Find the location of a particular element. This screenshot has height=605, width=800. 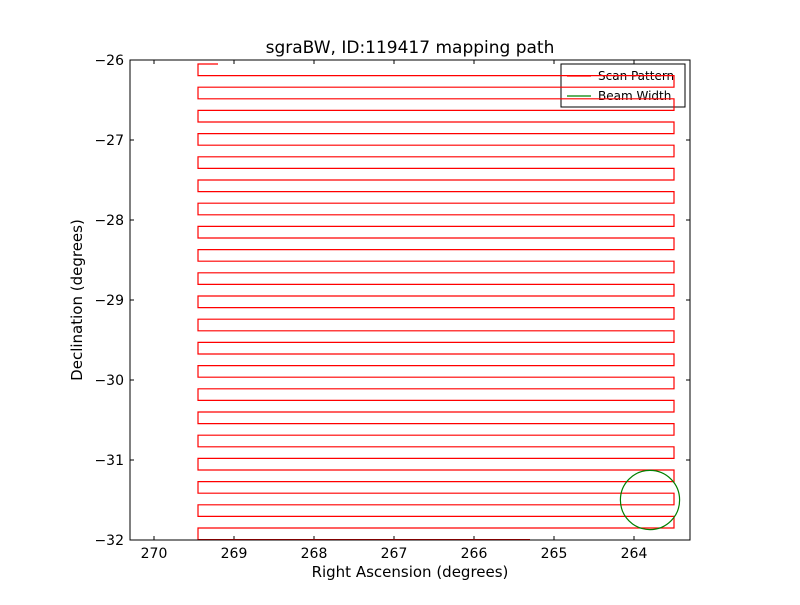

x-axis-label: Right Ascension (degrees) is located at coordinates (410, 572).